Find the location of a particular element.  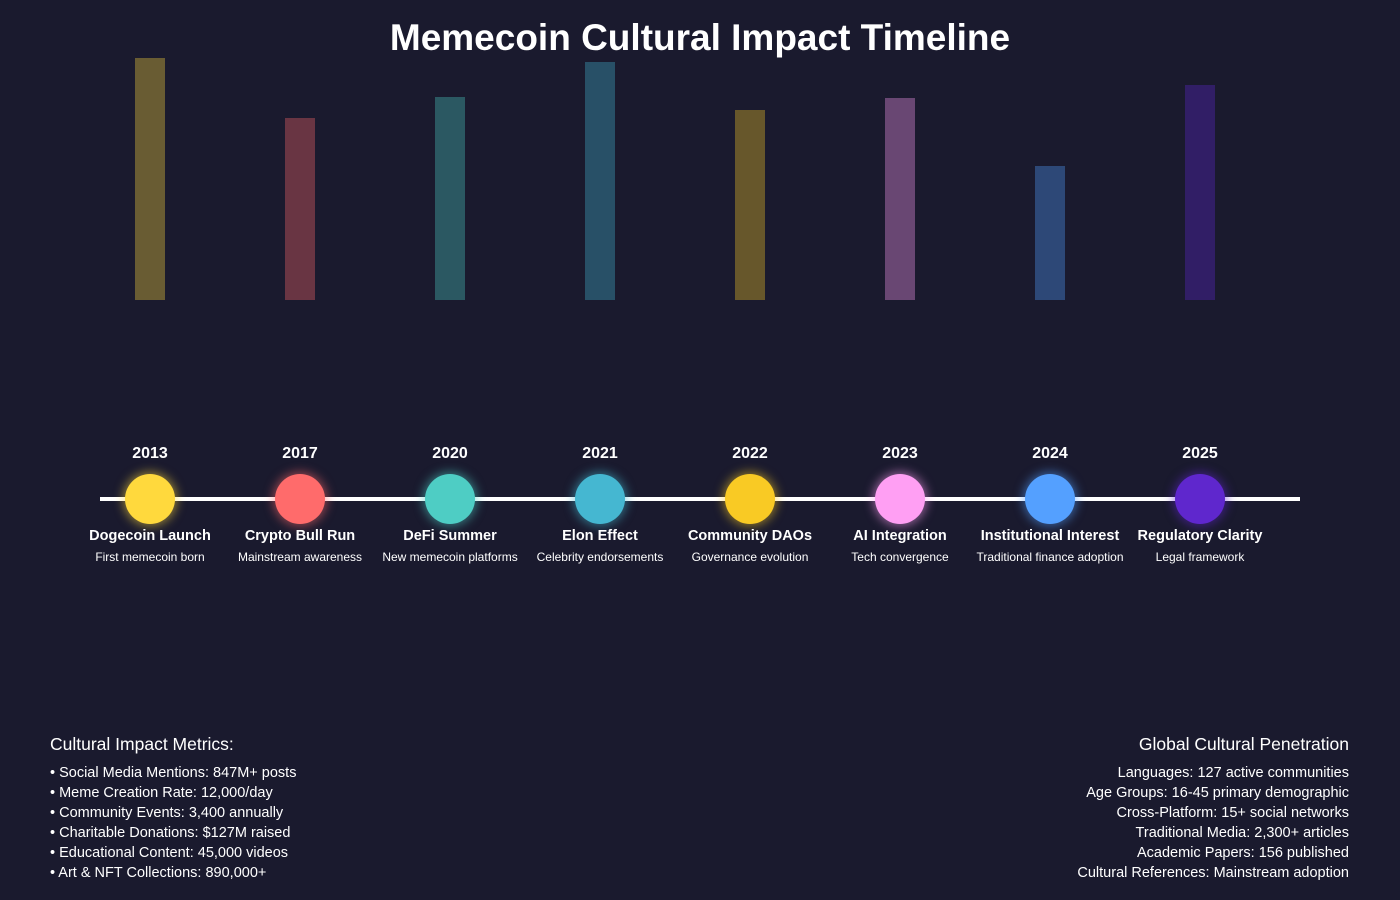

milestone-event: AI Integration is located at coordinates (900, 536).